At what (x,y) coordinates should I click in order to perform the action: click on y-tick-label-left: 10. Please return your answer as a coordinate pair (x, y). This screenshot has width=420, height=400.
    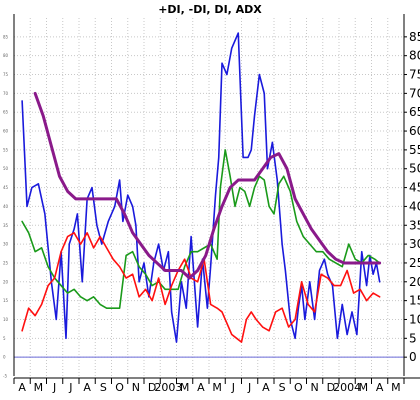
    Looking at the image, I should click on (6, 319).